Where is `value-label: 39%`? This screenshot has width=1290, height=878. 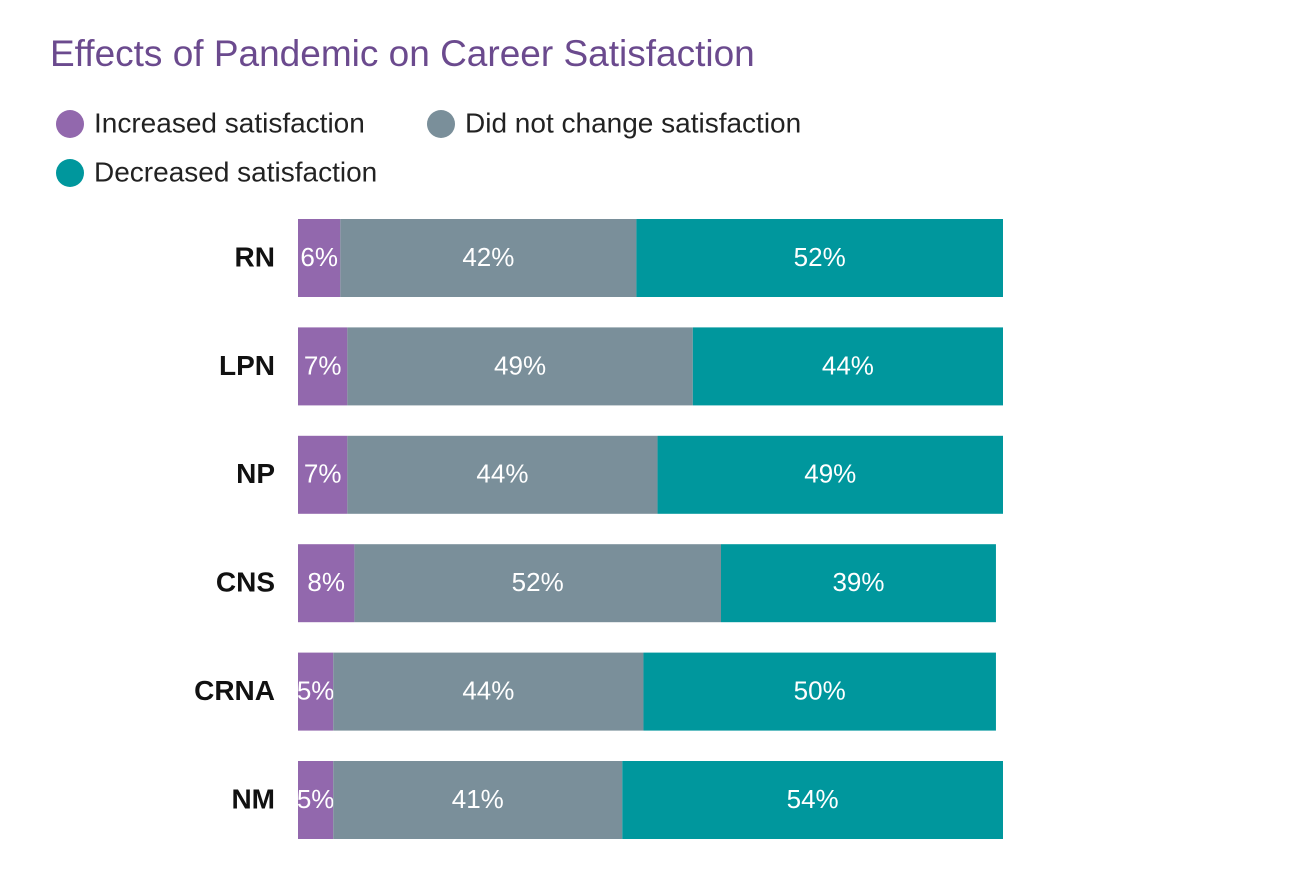
value-label: 39% is located at coordinates (858, 582).